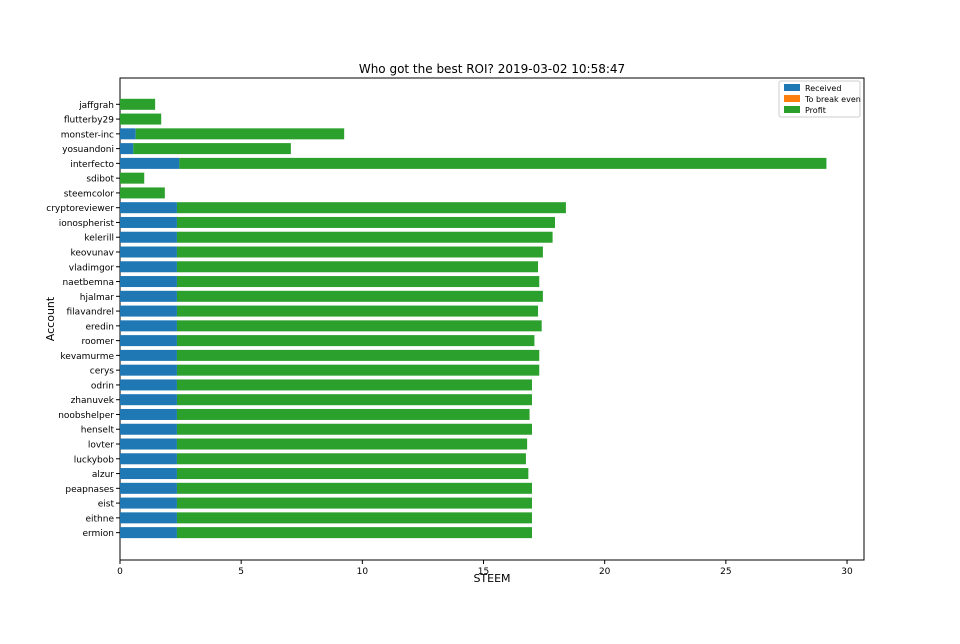  What do you see at coordinates (354, 385) in the screenshot?
I see `bar-profit-odrin` at bounding box center [354, 385].